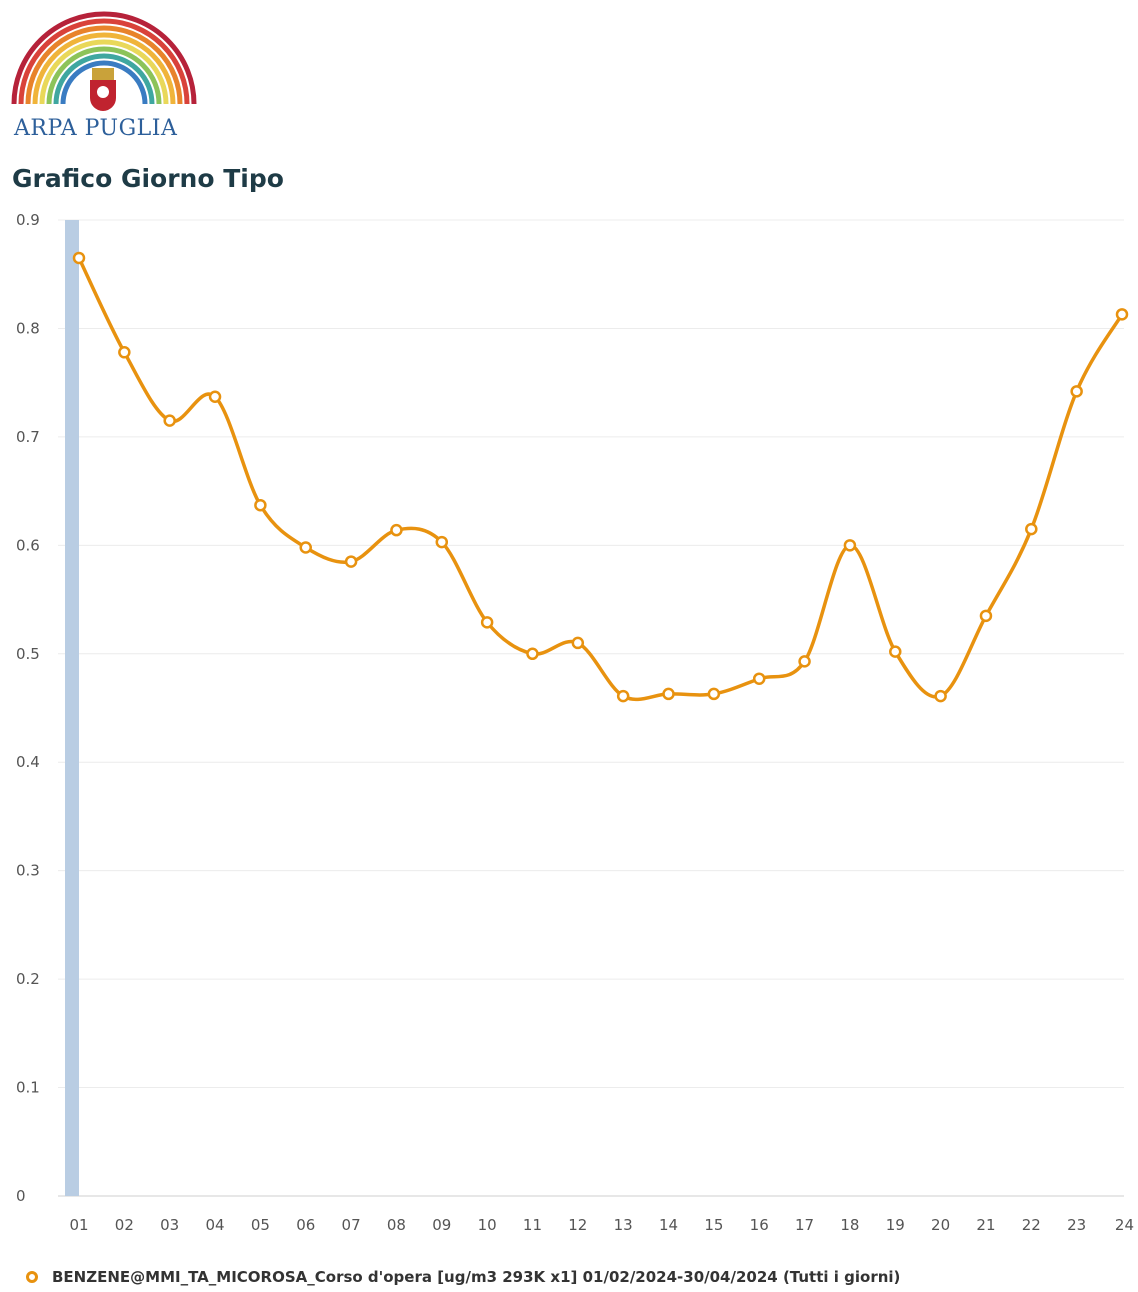 This screenshot has height=1292, width=1138. I want to click on x-tick-label: 03, so click(169, 1225).